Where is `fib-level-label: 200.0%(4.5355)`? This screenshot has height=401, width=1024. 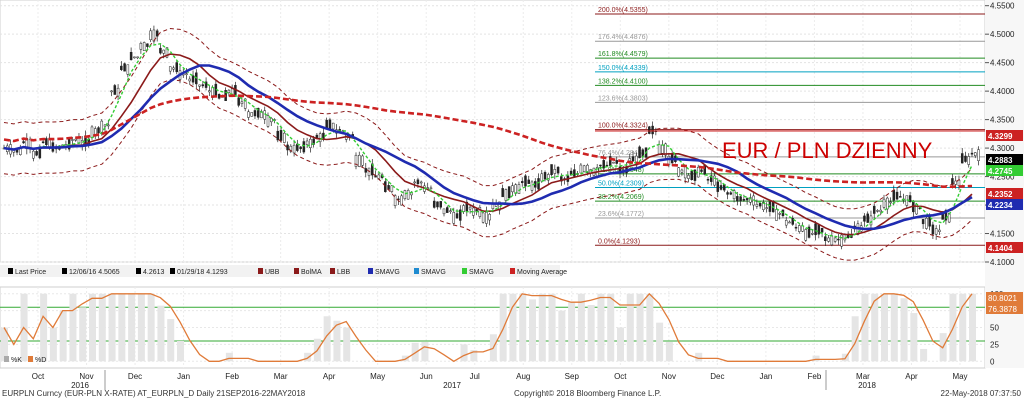
fib-level-label: 200.0%(4.5355) is located at coordinates (623, 10).